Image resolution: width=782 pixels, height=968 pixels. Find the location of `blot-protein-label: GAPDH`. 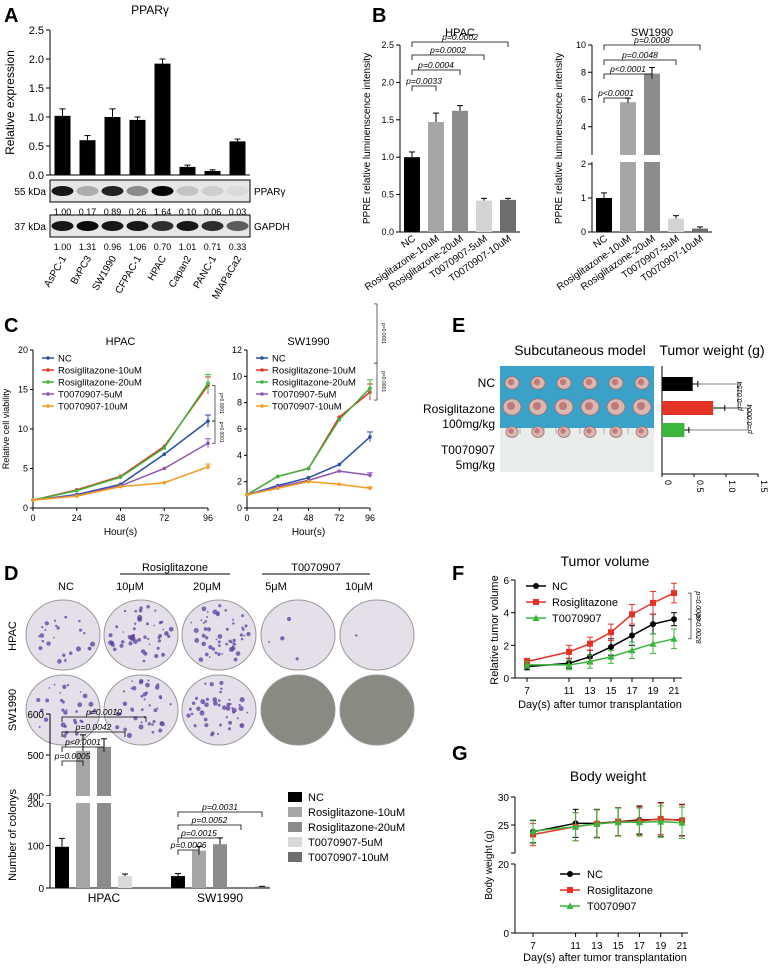

blot-protein-label: GAPDH is located at coordinates (272, 227).